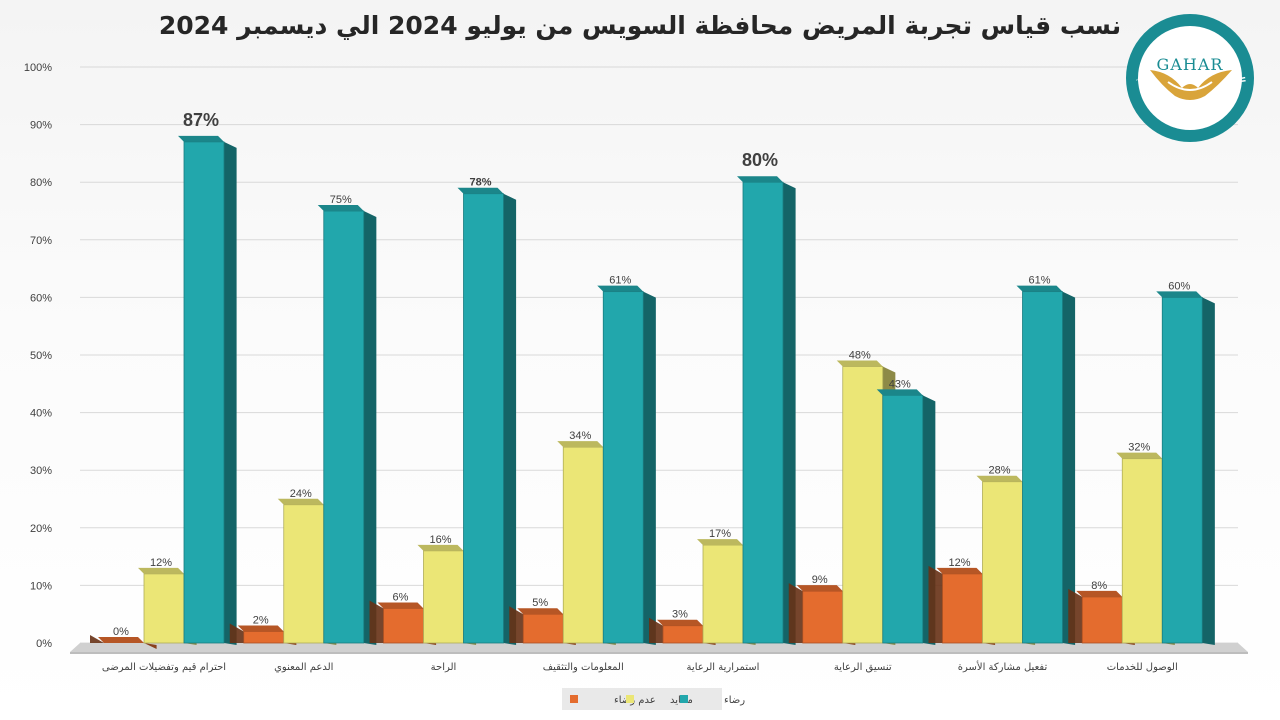 The height and width of the screenshot is (720, 1280). What do you see at coordinates (580, 436) in the screenshot?
I see `data-label: 34%` at bounding box center [580, 436].